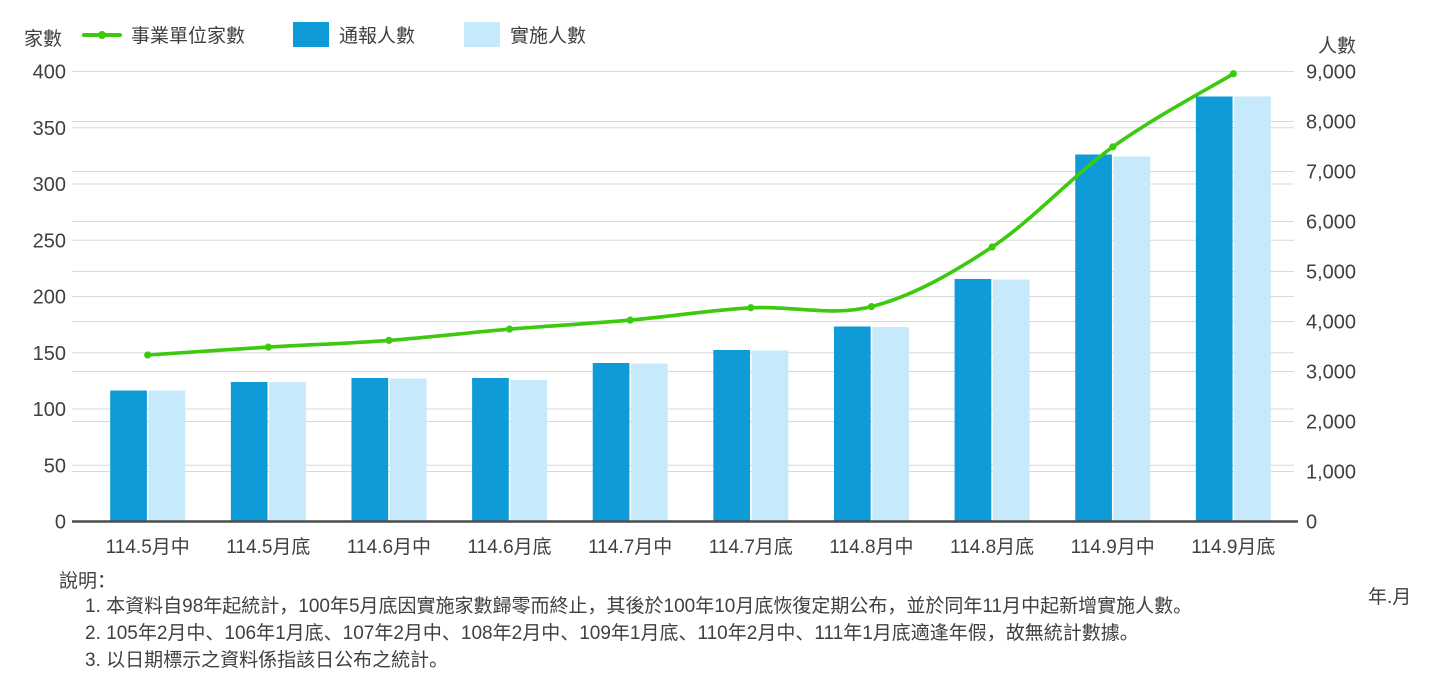 Image resolution: width=1440 pixels, height=679 pixels. Describe the element at coordinates (389, 547) in the screenshot. I see `x-axis-tick-label: 114.6月中` at that location.